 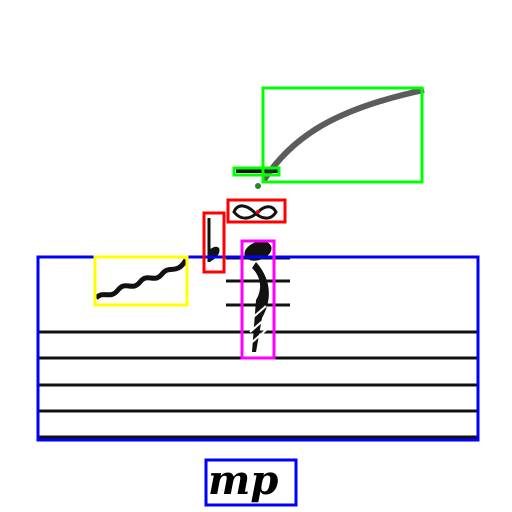 I want to click on slur-box, so click(x=342, y=135).